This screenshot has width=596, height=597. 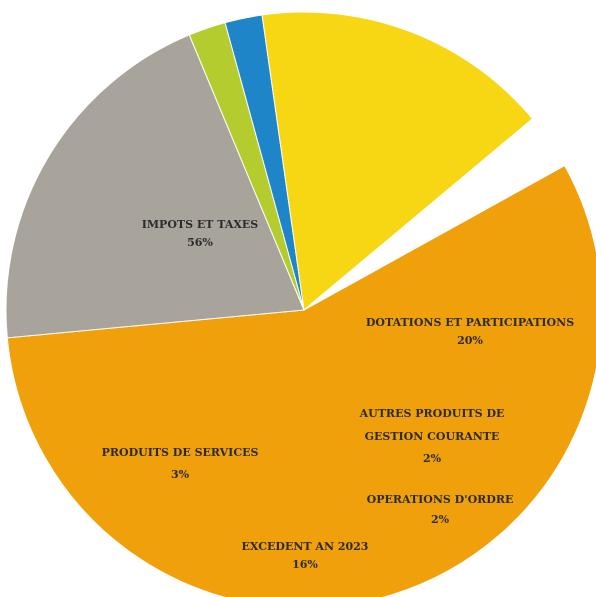 I want to click on slice-value-operations: 2%, so click(x=440, y=519).